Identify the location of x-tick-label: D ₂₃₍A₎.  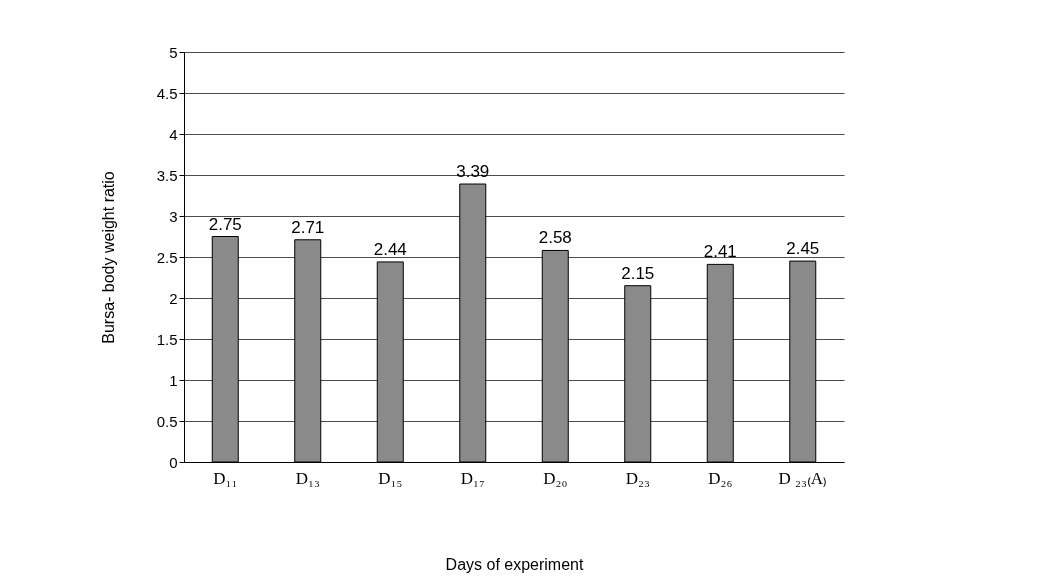
(803, 478).